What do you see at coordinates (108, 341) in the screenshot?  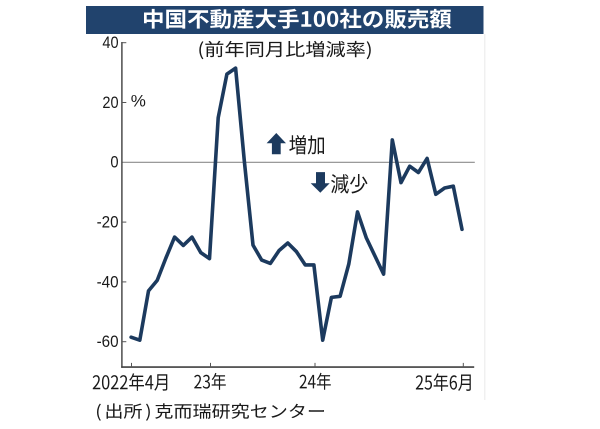 I see `svg-text: -60` at bounding box center [108, 341].